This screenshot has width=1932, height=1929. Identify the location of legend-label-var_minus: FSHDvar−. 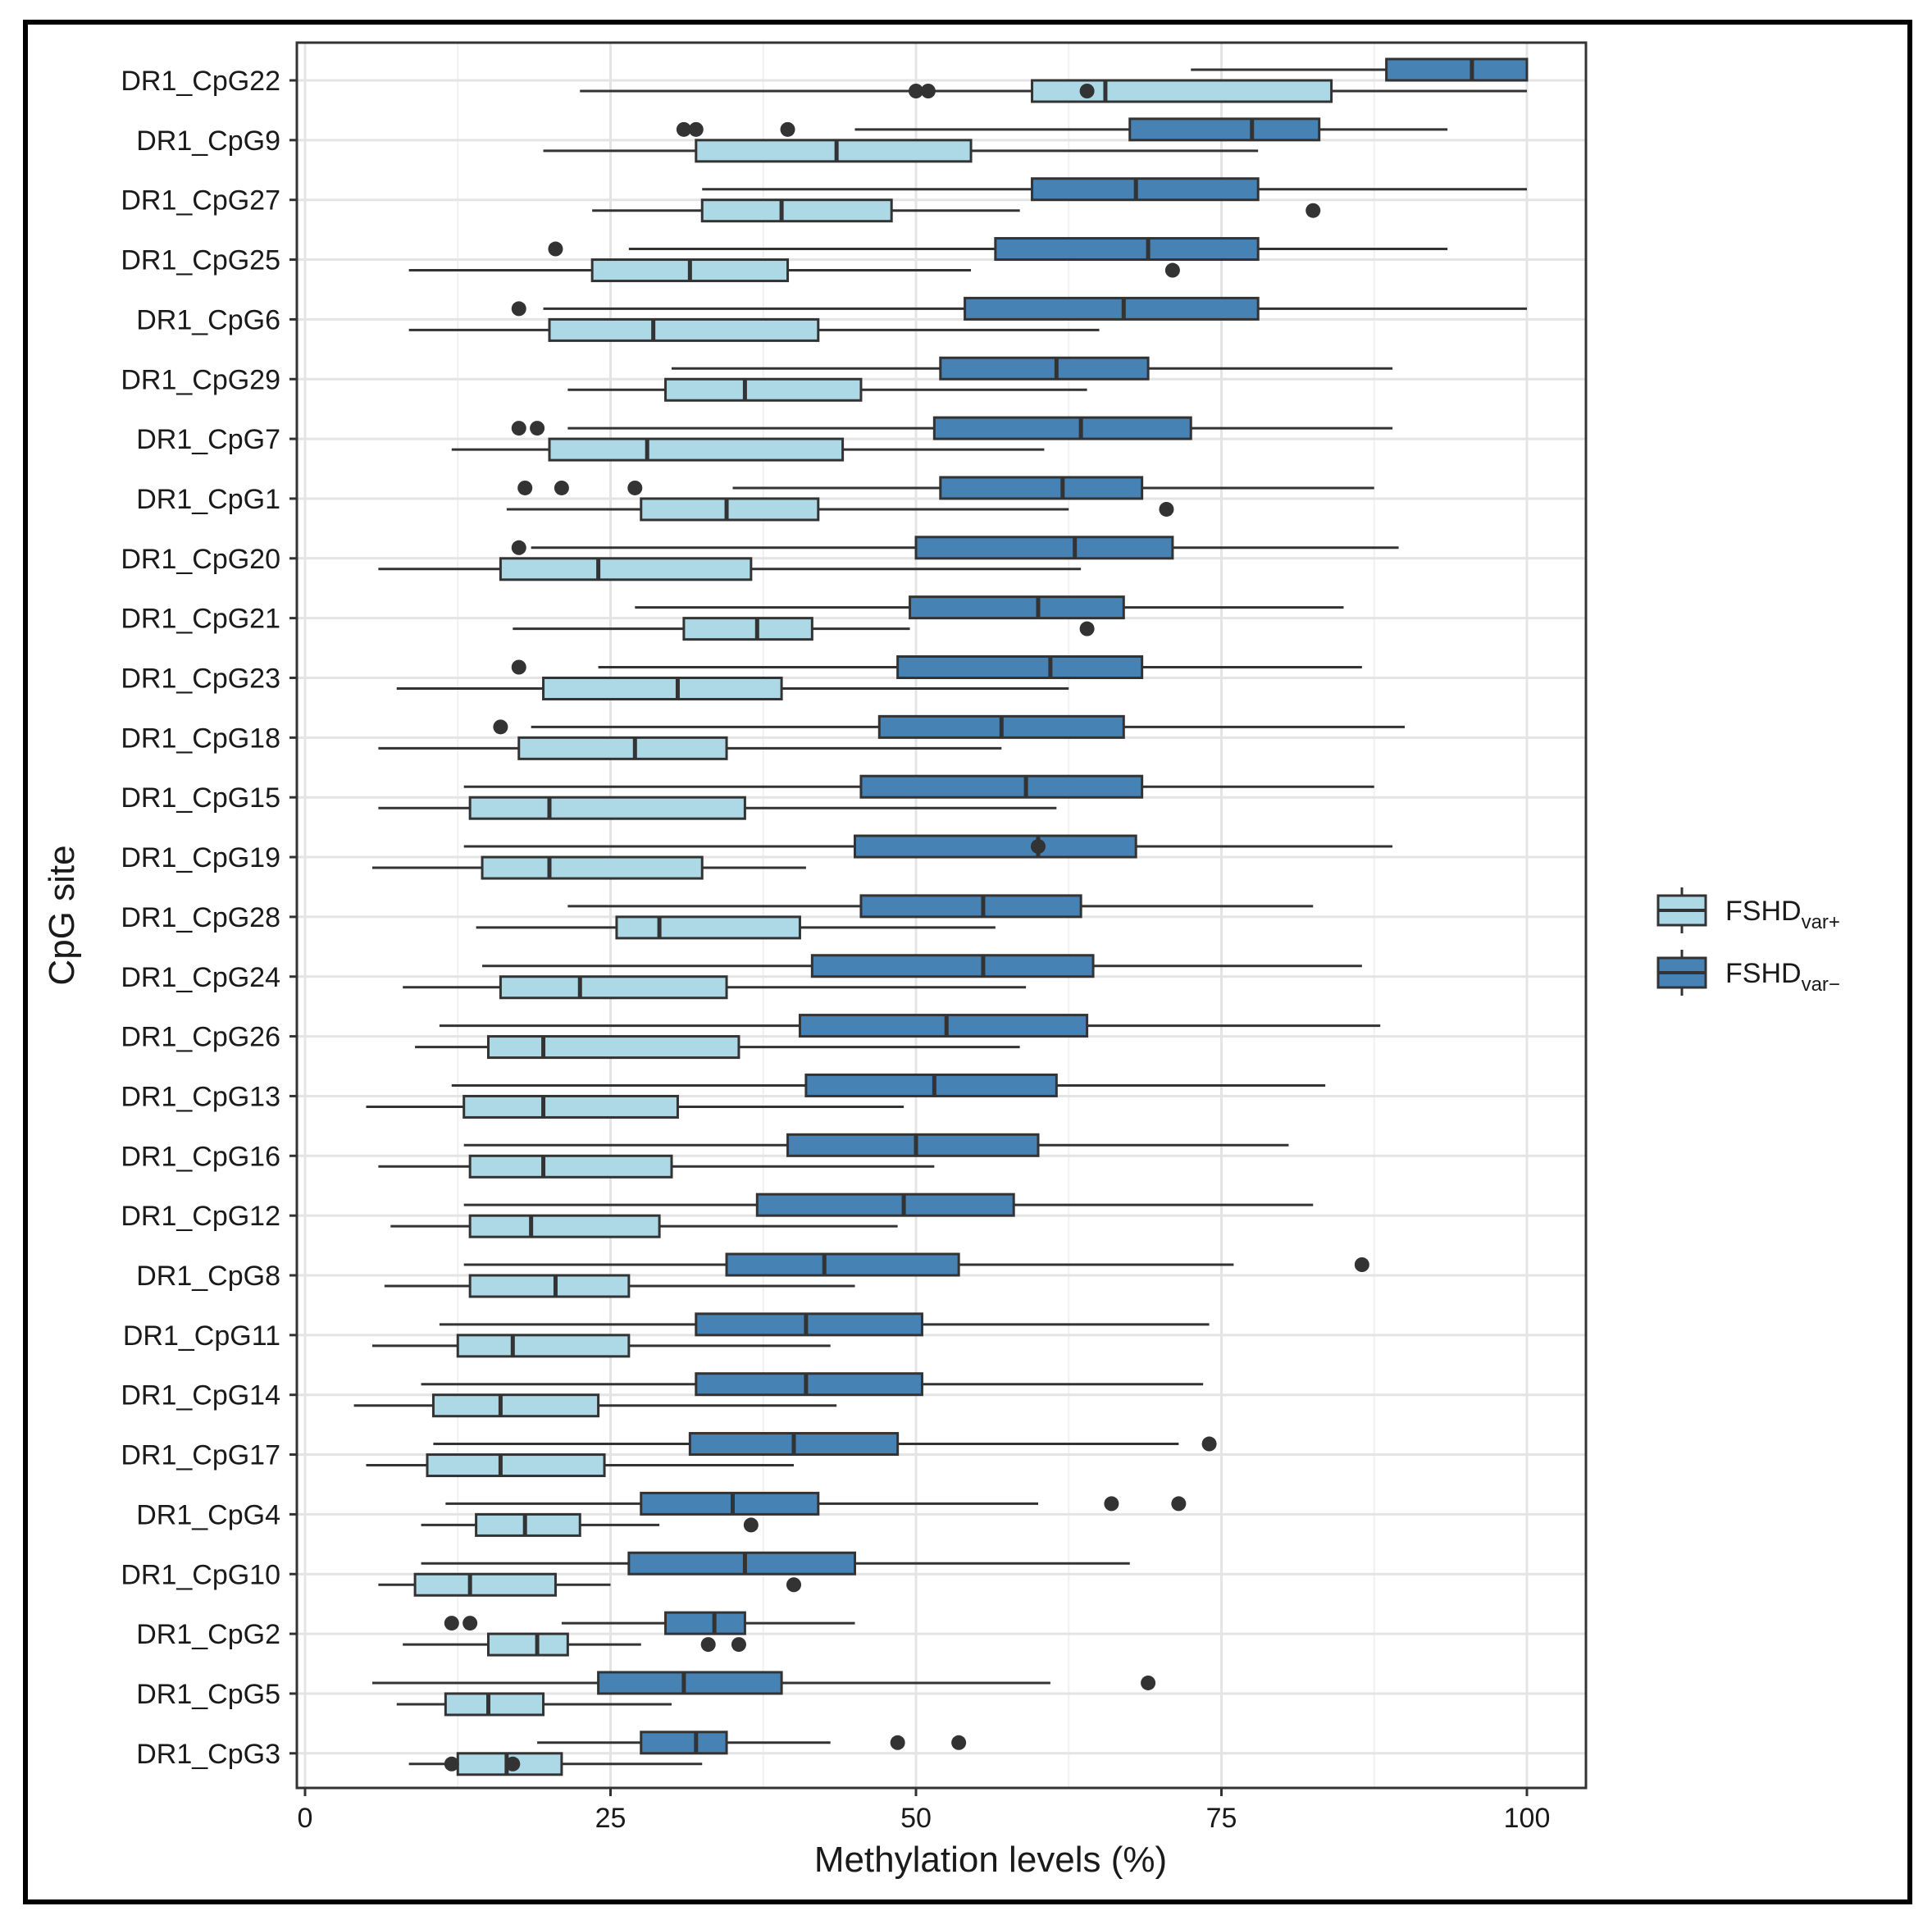
(1782, 977).